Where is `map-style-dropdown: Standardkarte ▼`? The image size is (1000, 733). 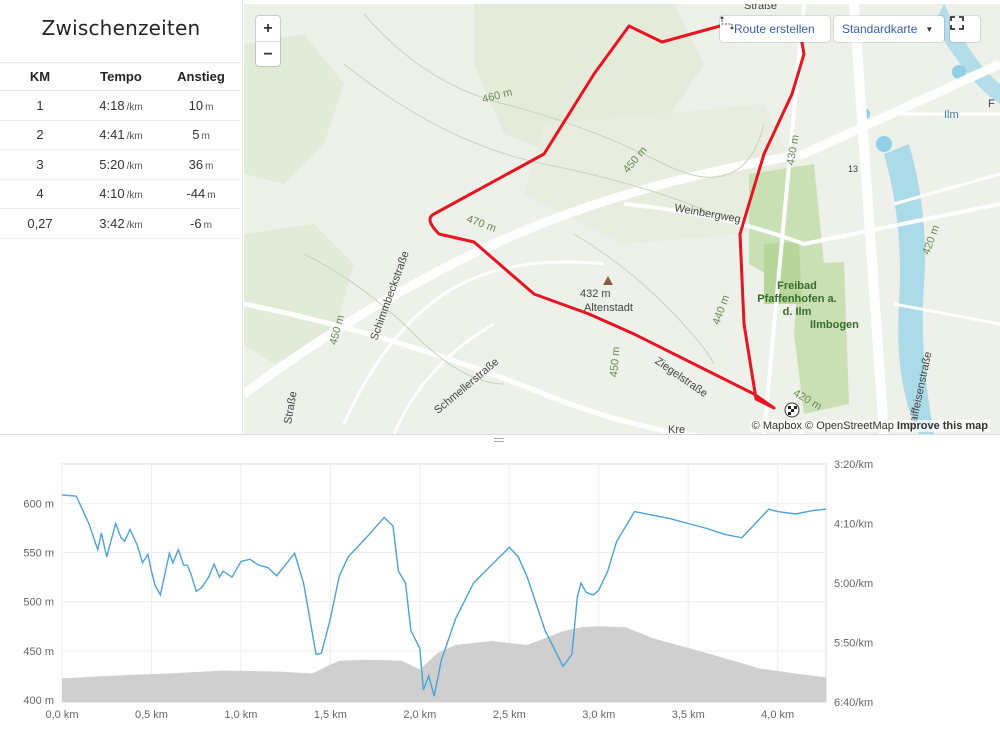
map-style-dropdown: Standardkarte ▼ is located at coordinates (889, 29).